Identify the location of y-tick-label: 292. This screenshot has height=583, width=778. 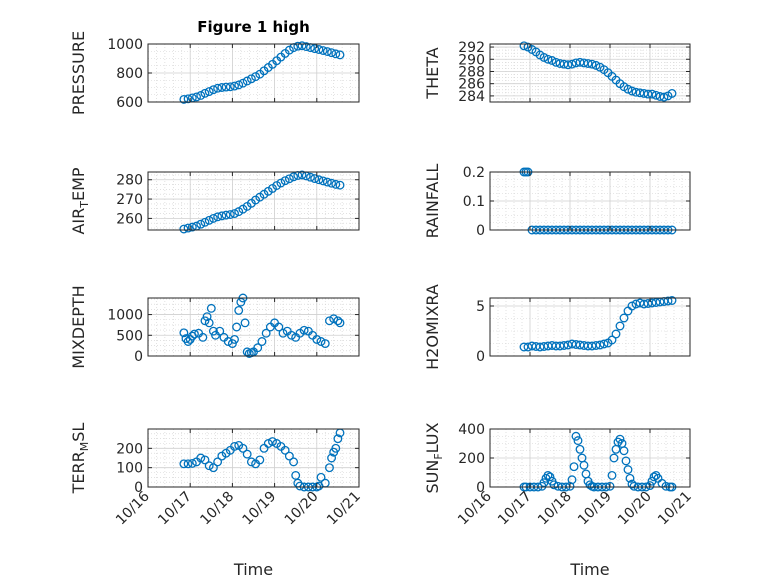
(471, 48).